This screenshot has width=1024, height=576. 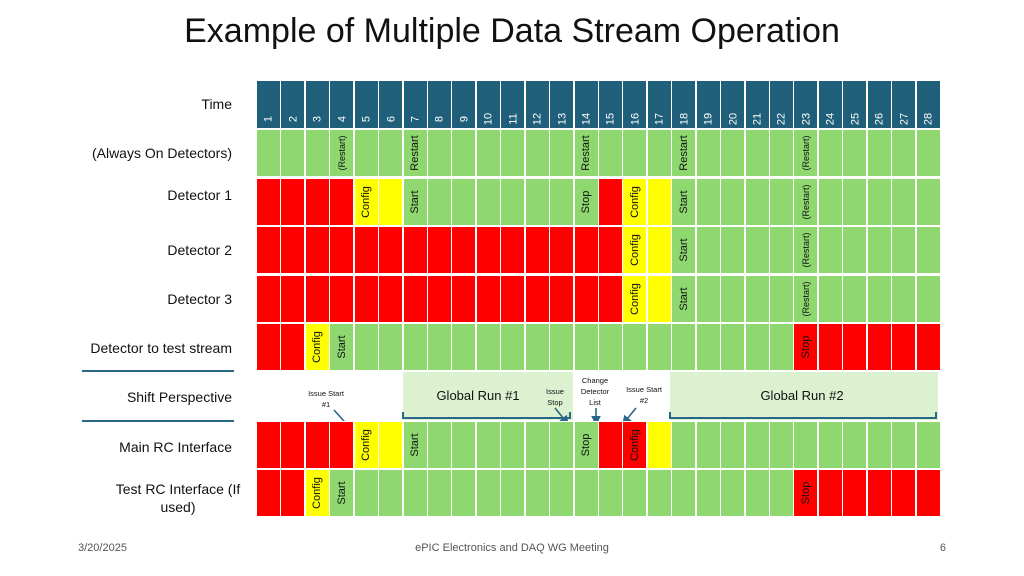 I want to click on event-label: Restart, so click(x=586, y=153).